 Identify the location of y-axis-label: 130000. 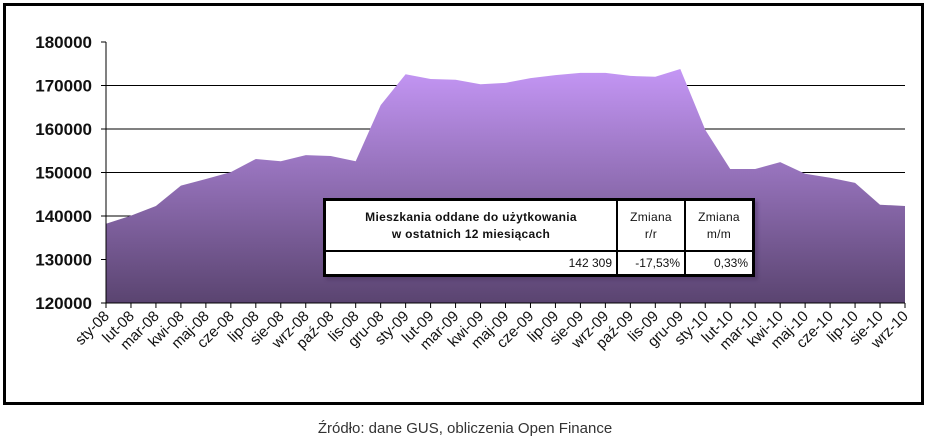
(63, 260).